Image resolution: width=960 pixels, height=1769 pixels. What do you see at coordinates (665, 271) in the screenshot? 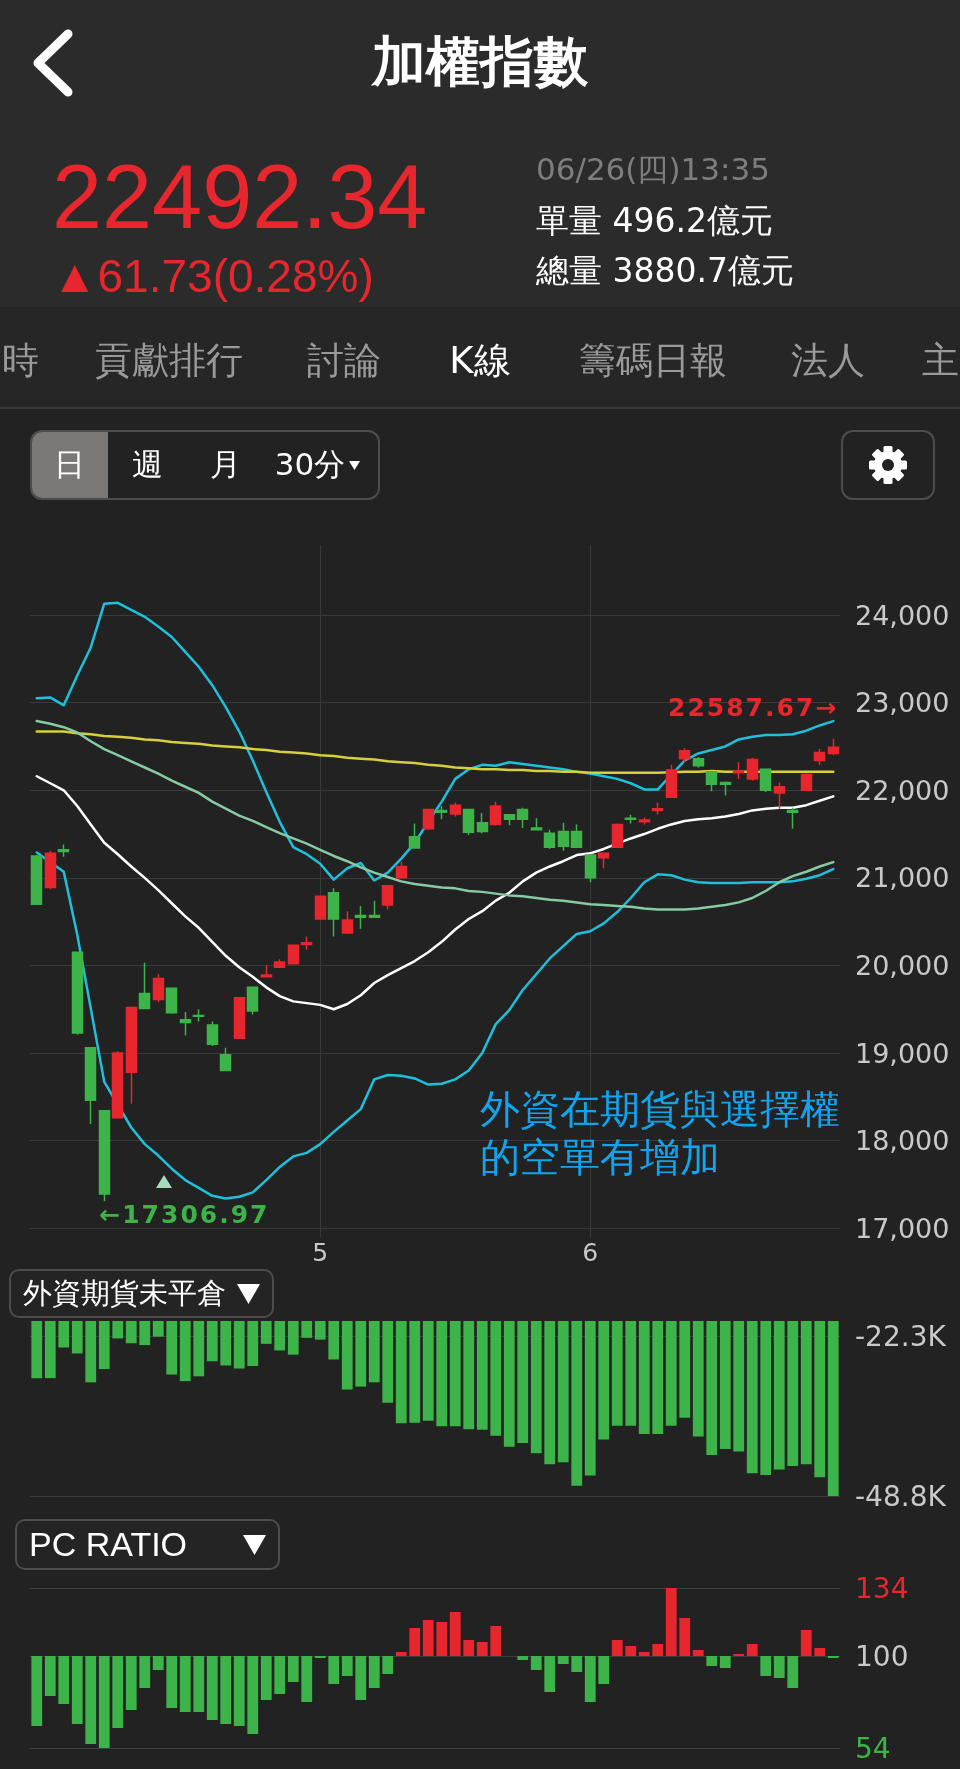
I see `text: 總量 3880.7億元` at bounding box center [665, 271].